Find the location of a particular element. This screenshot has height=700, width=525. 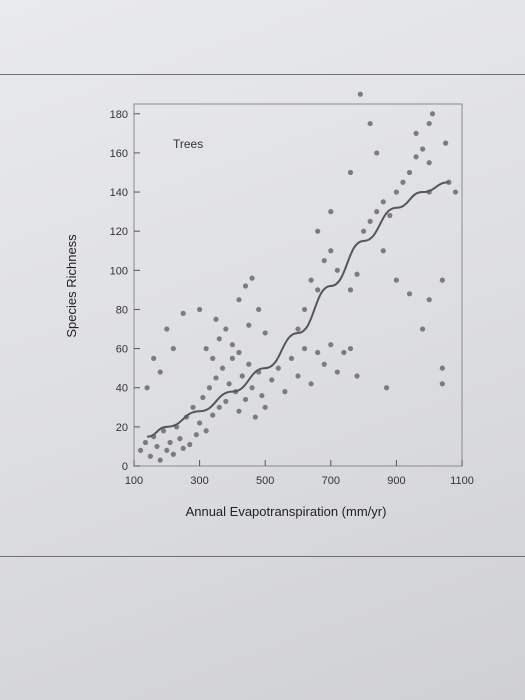

y-tick-label: 120 is located at coordinates (119, 232).